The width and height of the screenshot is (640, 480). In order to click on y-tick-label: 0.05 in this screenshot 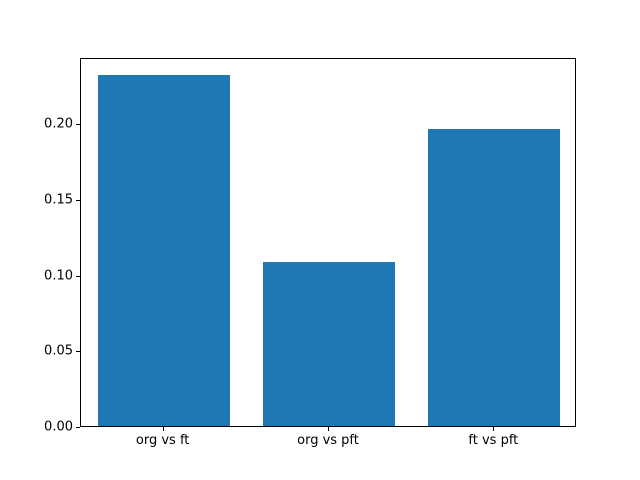, I will do `click(58, 351)`.